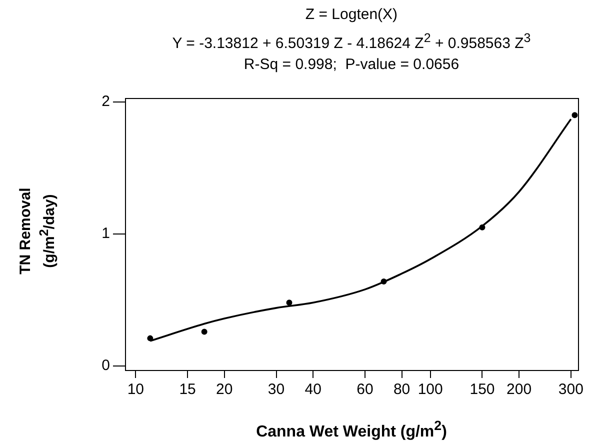 The image size is (592, 447). I want to click on chart-subtitle: Y = -3.13812 + 6.50319 Z - 4.18624 Z$^{2}$ + 0.958563 Z$^{3}$, so click(351, 41).